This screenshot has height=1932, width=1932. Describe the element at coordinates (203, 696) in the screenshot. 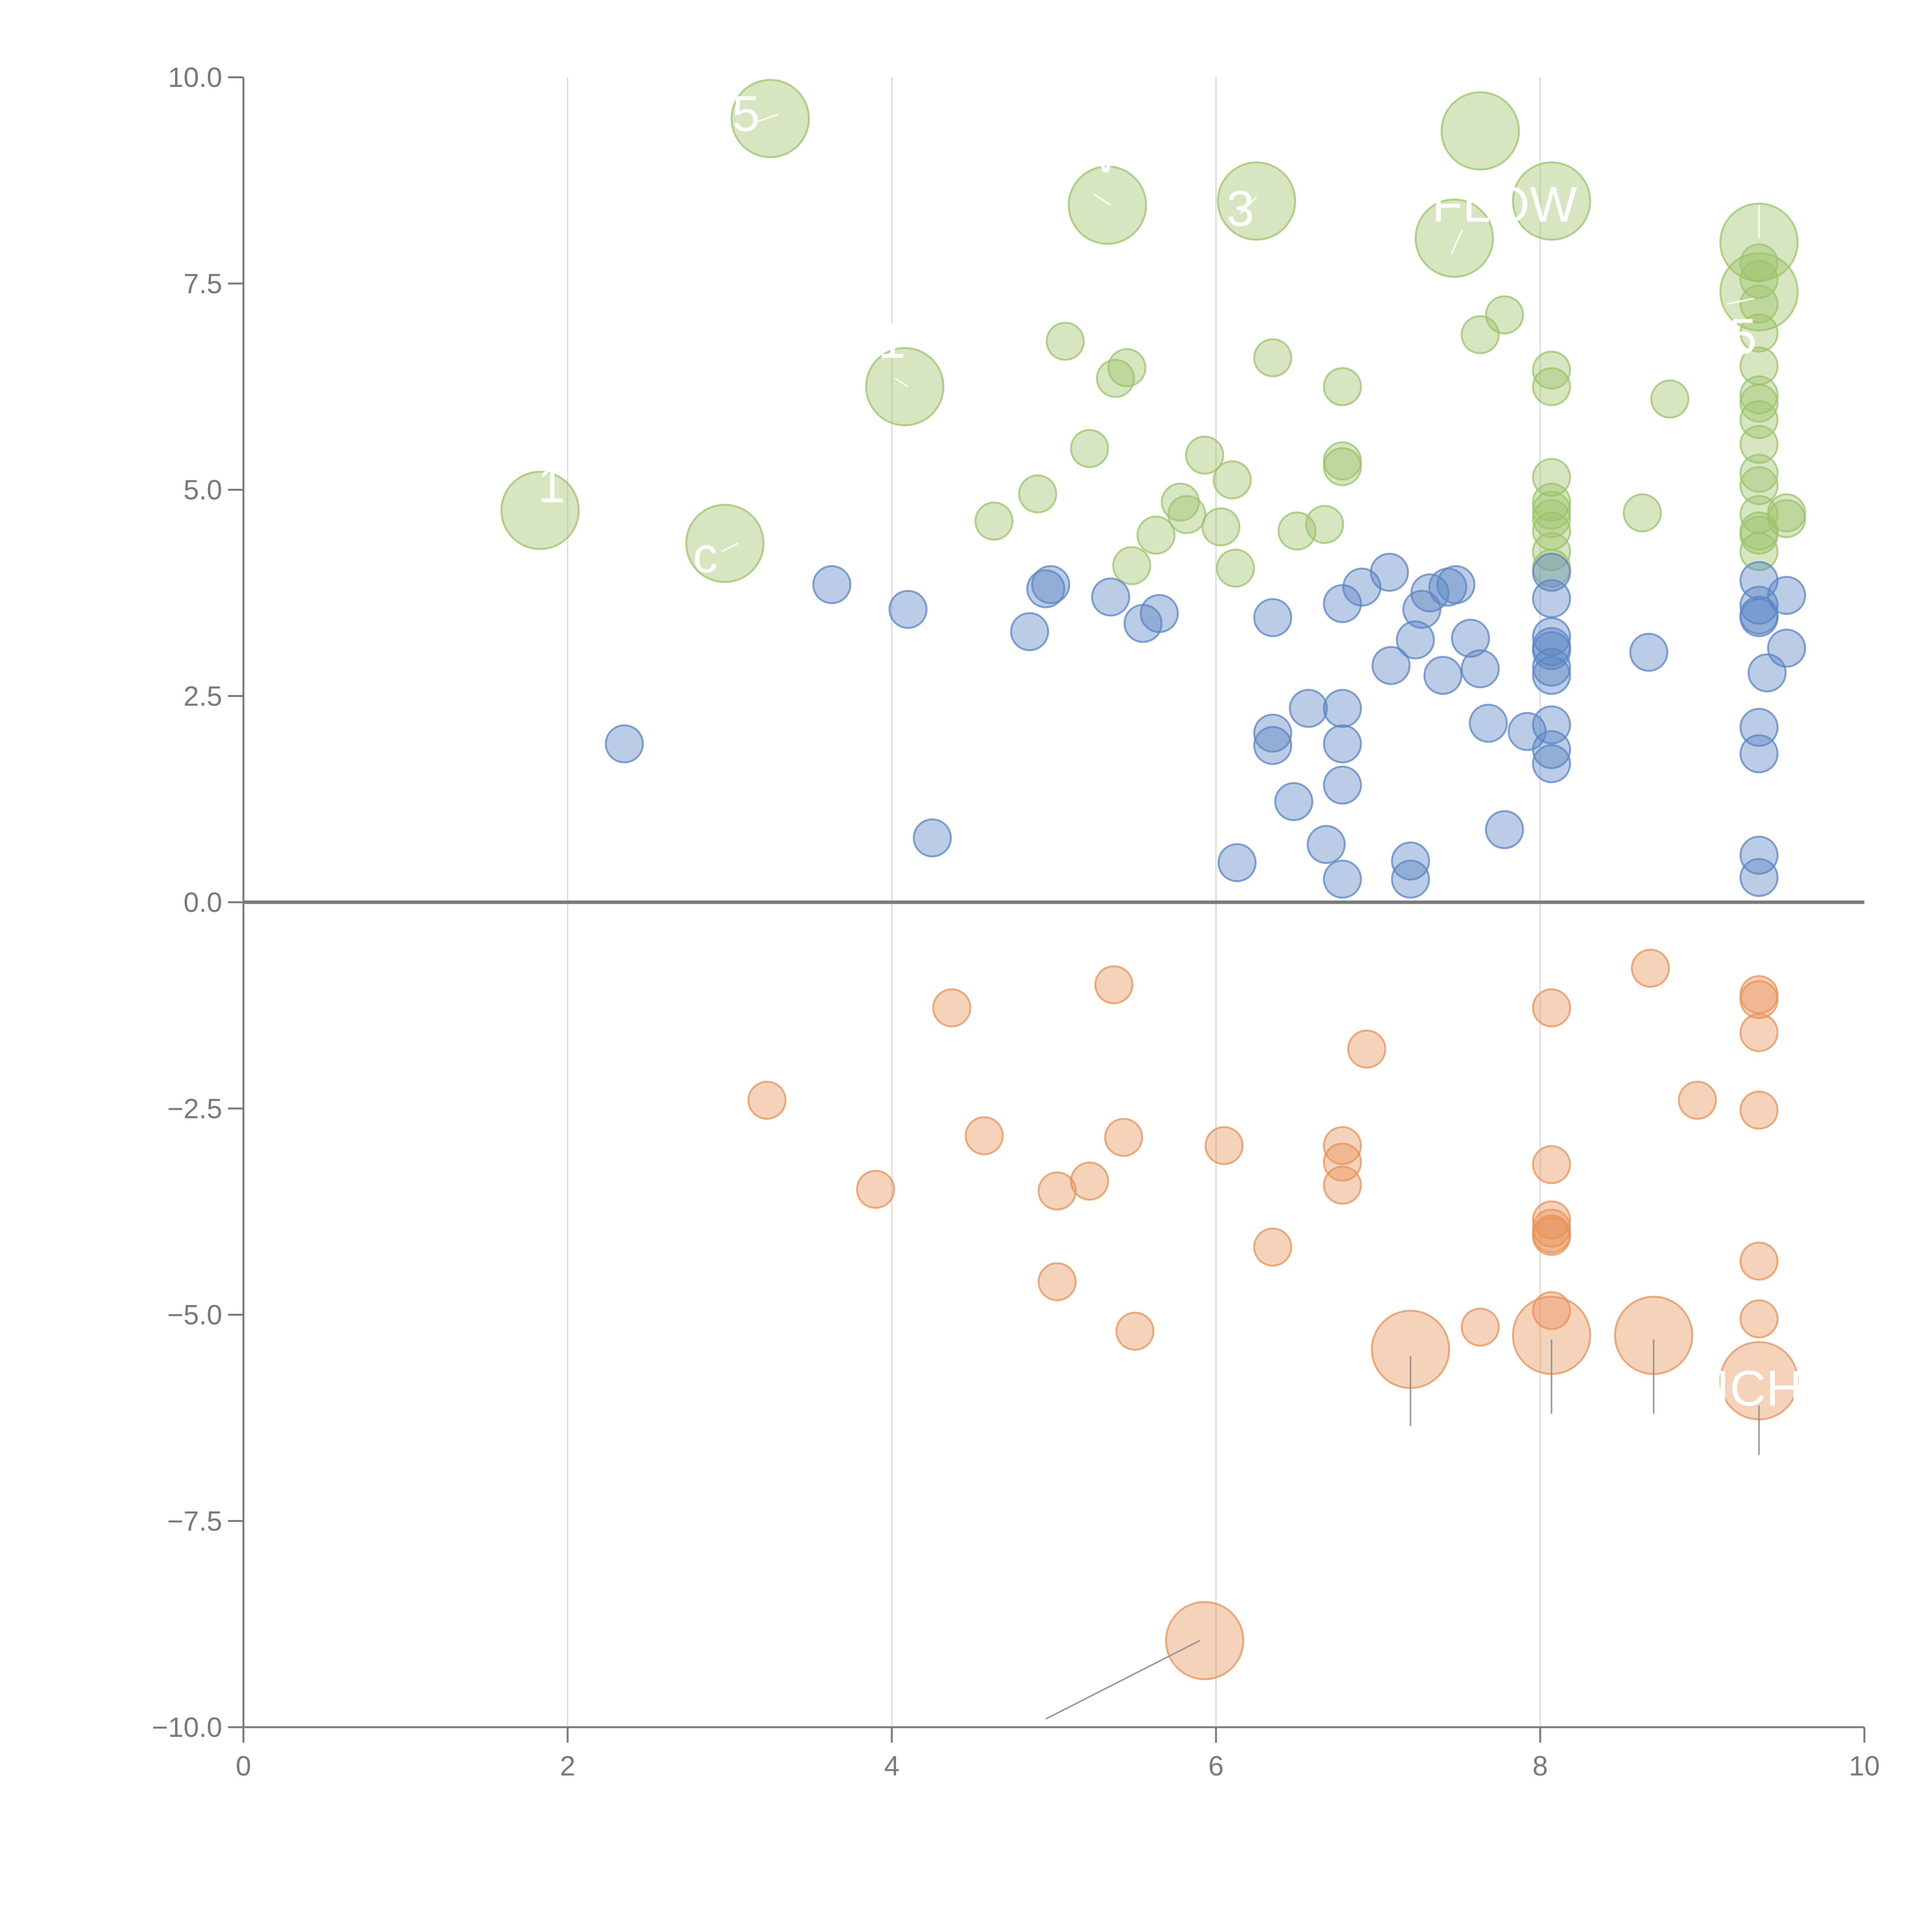

I see `y-tick-label: 2.5` at that location.